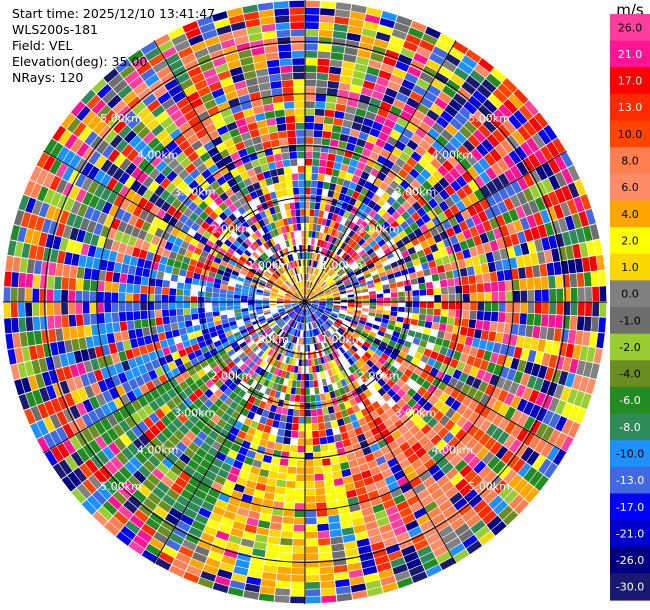 The image size is (650, 610). I want to click on range-ring-label: 1.00km, so click(342, 339).